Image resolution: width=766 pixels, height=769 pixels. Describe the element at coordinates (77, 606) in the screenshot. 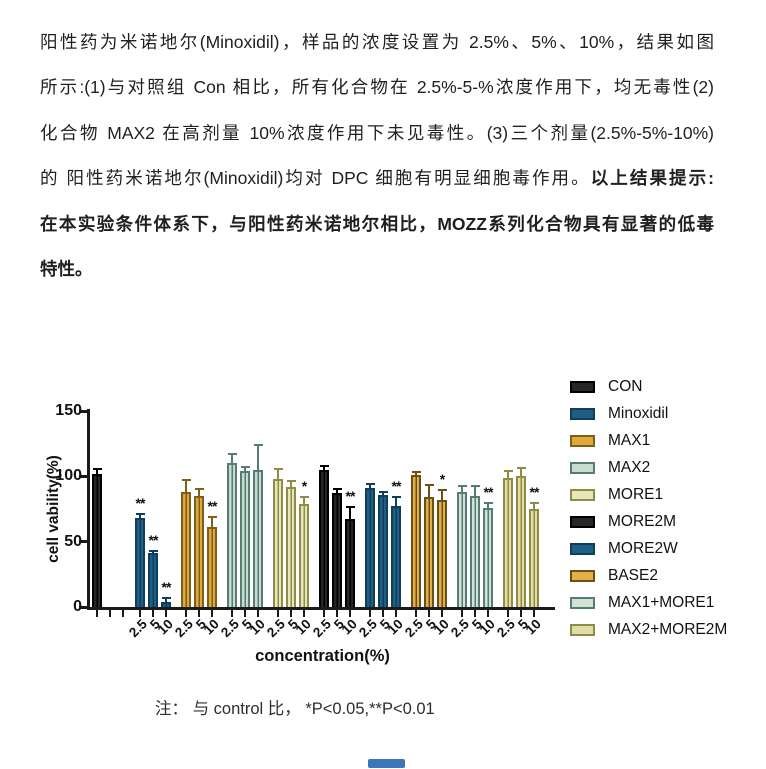

I see `y-tick-label: 0` at that location.